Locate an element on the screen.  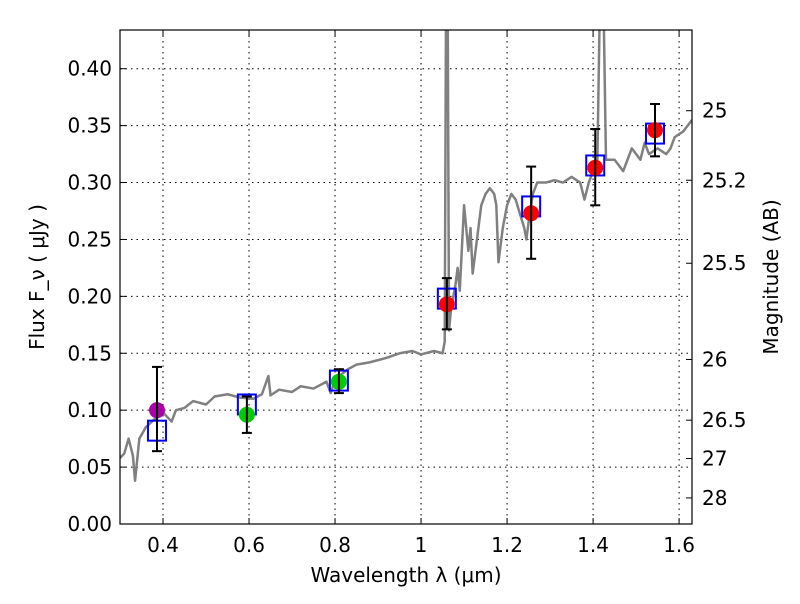
y-tick-label: 0.05 is located at coordinates (89, 467).